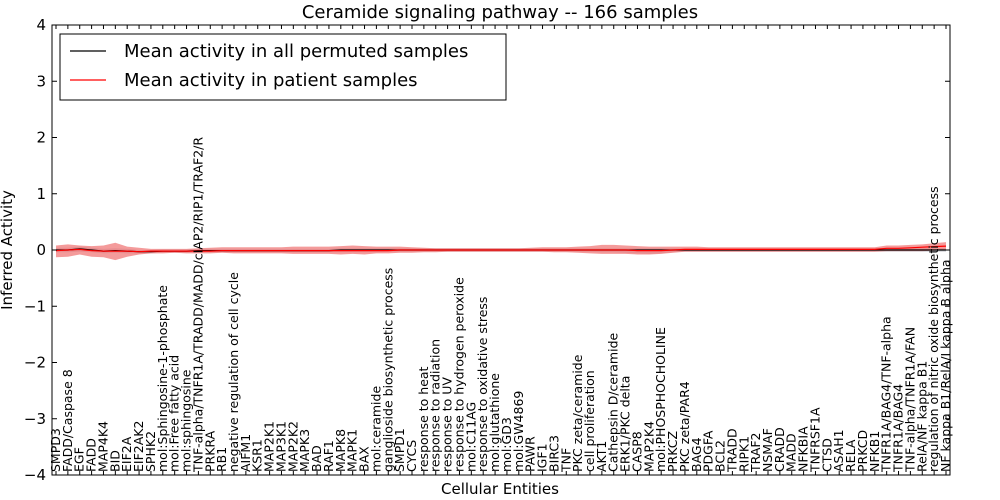  I want to click on y-tick-label: −2, so click(35, 363).